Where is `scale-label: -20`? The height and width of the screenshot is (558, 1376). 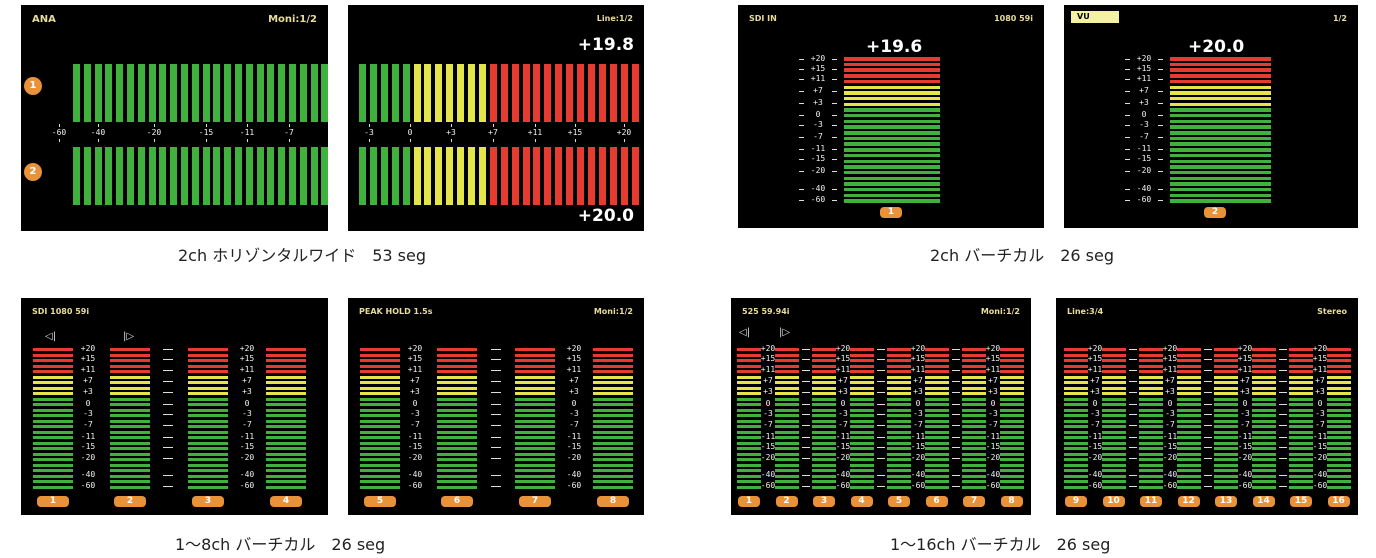
scale-label: -20 is located at coordinates (88, 458).